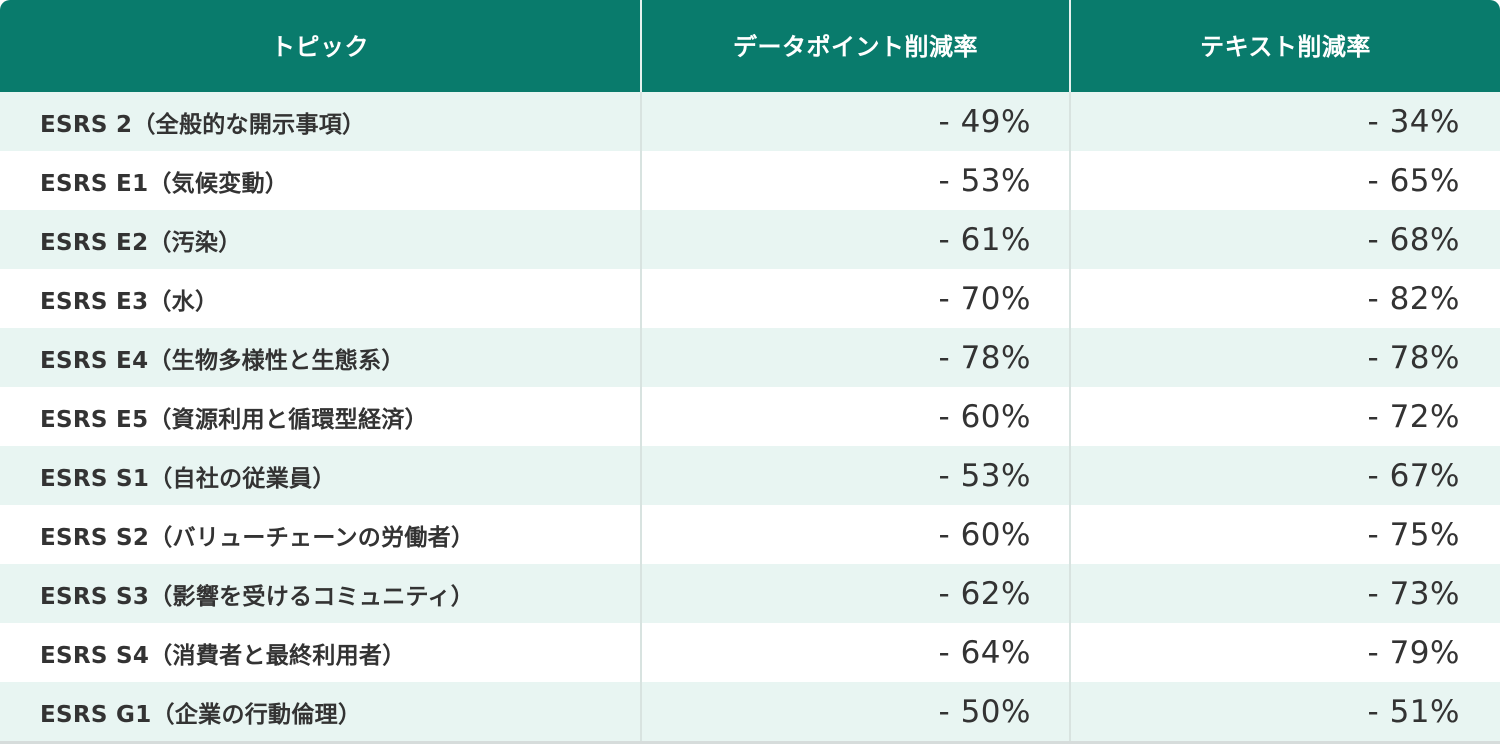 The width and height of the screenshot is (1500, 752). What do you see at coordinates (1284, 652) in the screenshot?
I see `text-reduction-cell: - 79%` at bounding box center [1284, 652].